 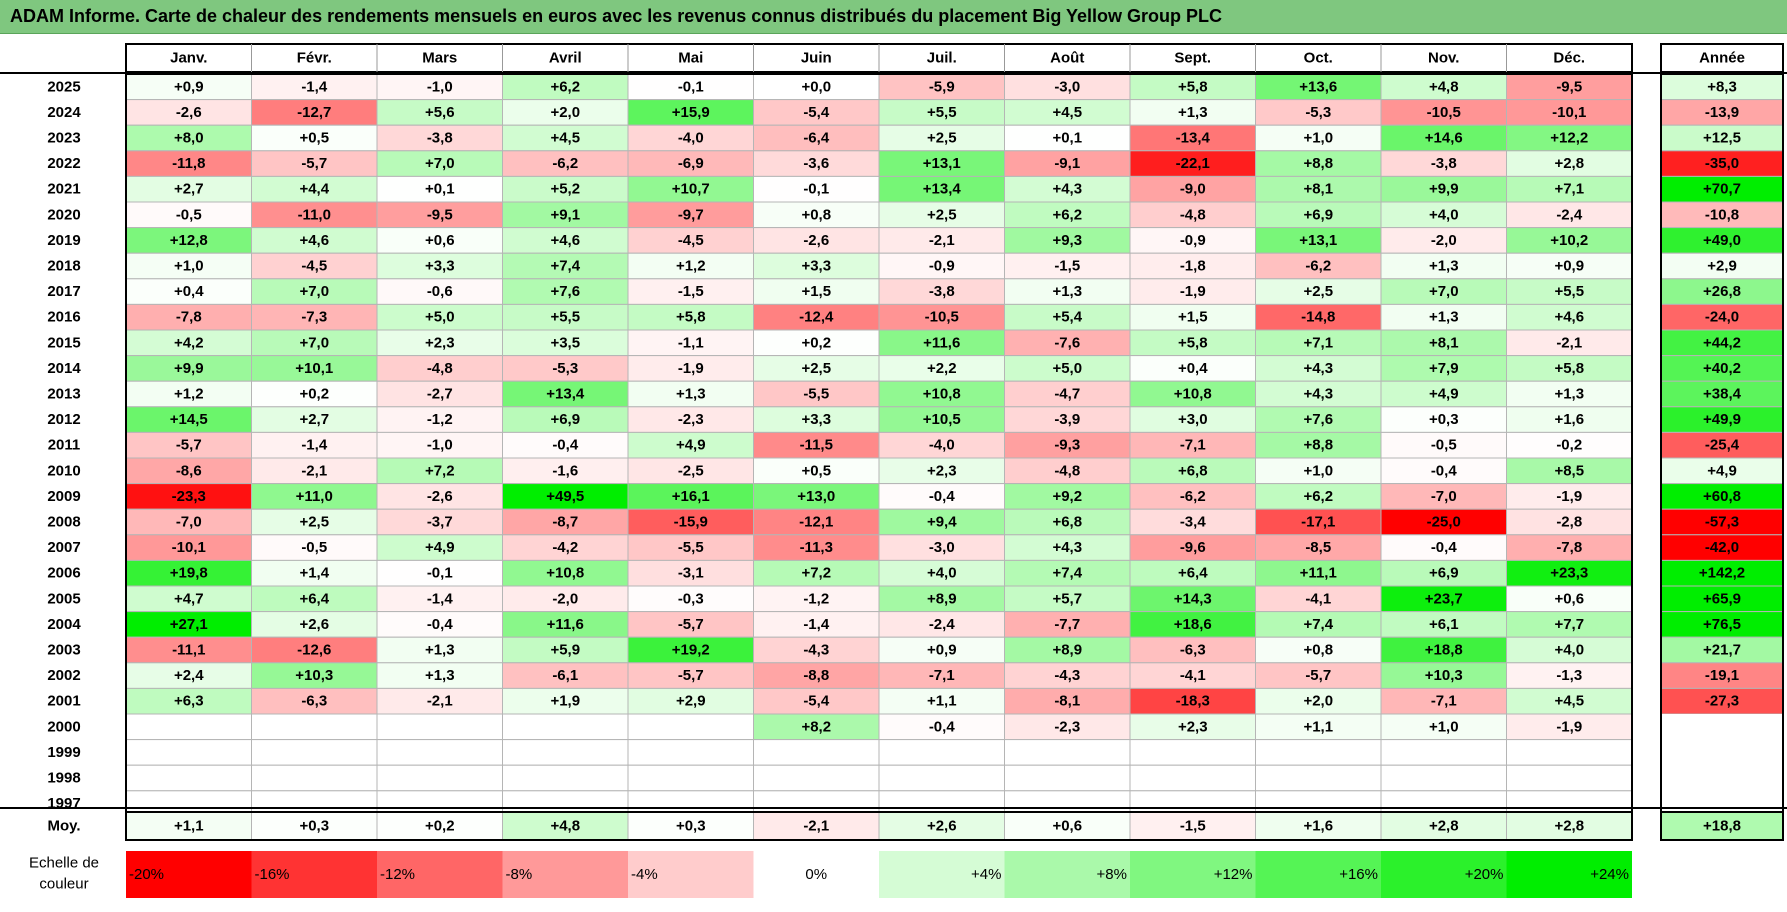 I want to click on scale-label: +4%, so click(x=986, y=874).